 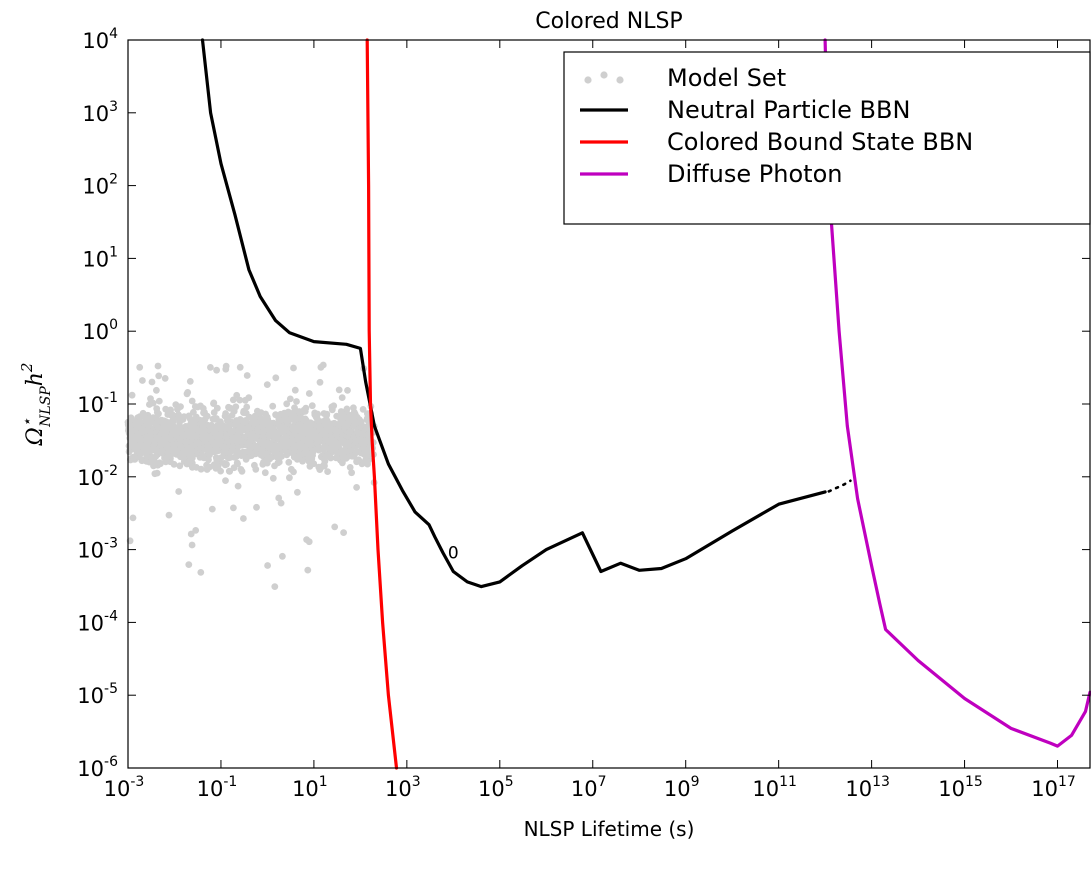 What do you see at coordinates (820, 142) in the screenshot?
I see `legend-label: Colored Bound State BBN` at bounding box center [820, 142].